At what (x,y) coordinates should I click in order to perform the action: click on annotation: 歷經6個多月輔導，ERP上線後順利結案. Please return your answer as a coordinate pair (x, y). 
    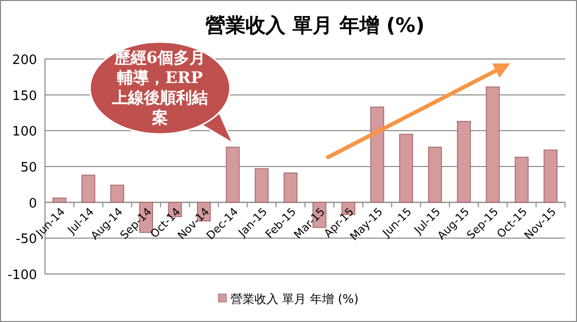
    Looking at the image, I should click on (159, 87).